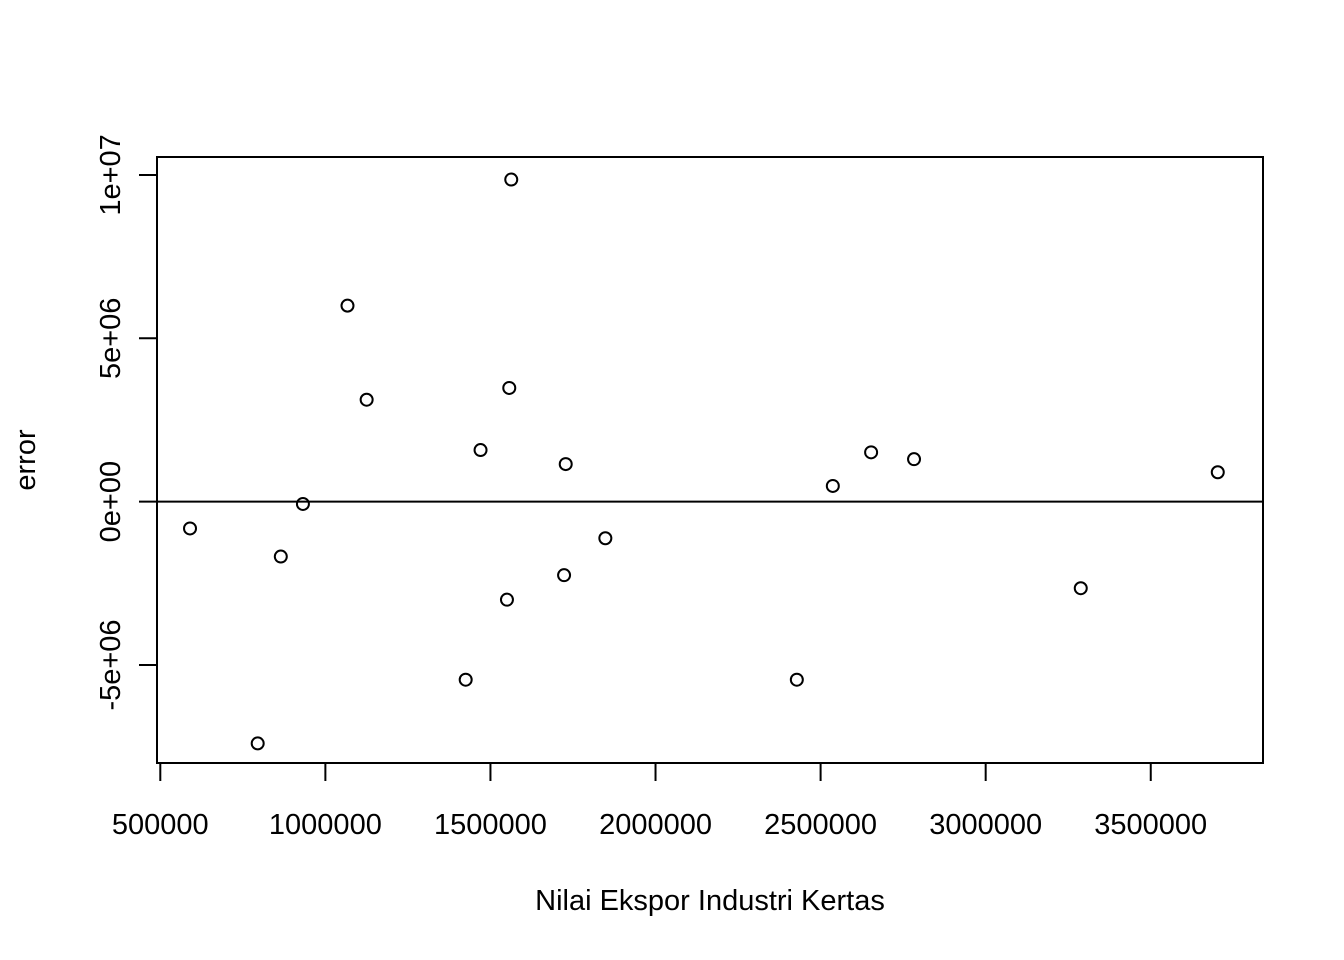  I want to click on y-tick-label: 0e+00, so click(111, 501).